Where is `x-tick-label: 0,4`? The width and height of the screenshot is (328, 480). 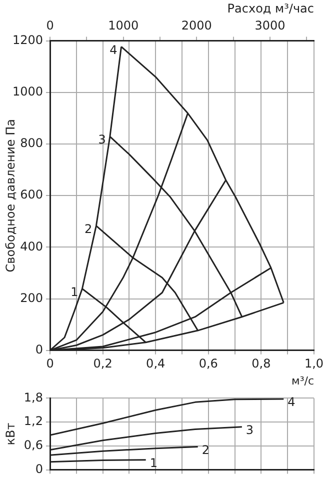
x-tick-label: 0,4 is located at coordinates (156, 363).